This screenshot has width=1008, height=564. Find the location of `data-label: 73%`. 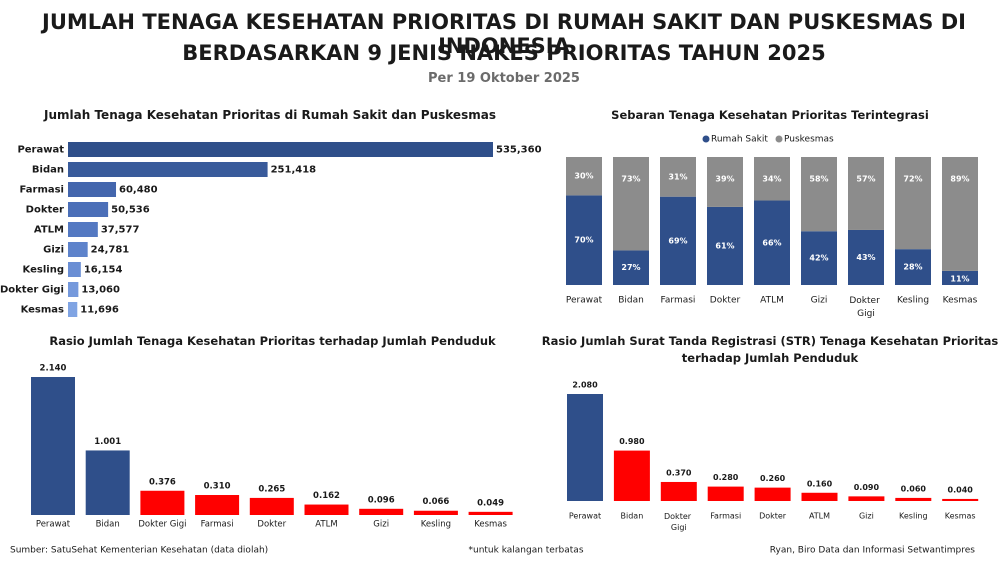

data-label: 73% is located at coordinates (630, 179).